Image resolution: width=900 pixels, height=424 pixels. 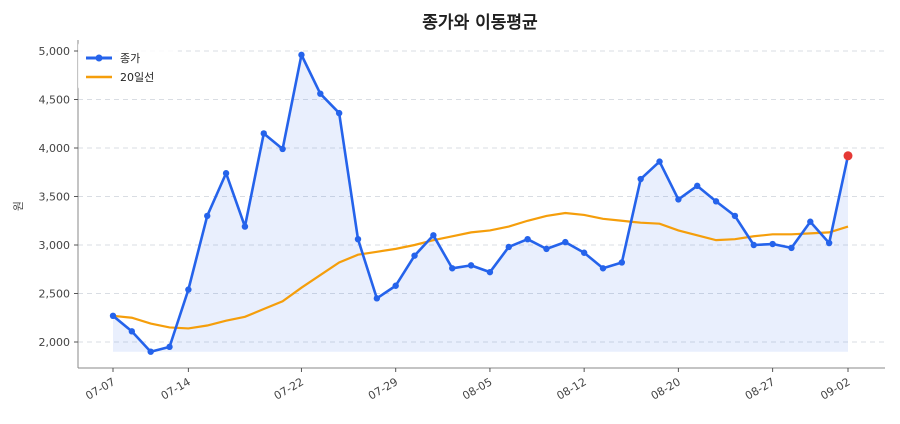 What do you see at coordinates (480, 23) in the screenshot?
I see `chart-title: 종가와 이동평균` at bounding box center [480, 23].